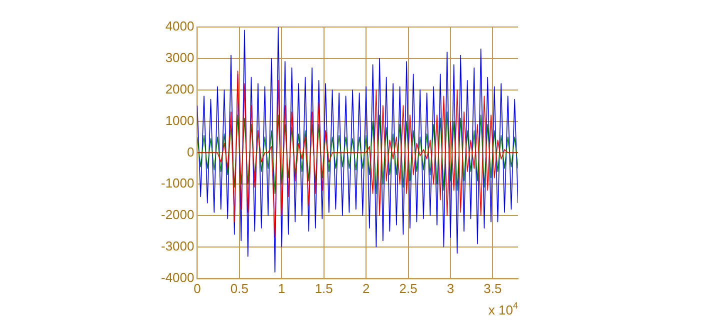 This screenshot has height=320, width=720. What do you see at coordinates (239, 288) in the screenshot?
I see `x-tick-label: 0.5` at bounding box center [239, 288].